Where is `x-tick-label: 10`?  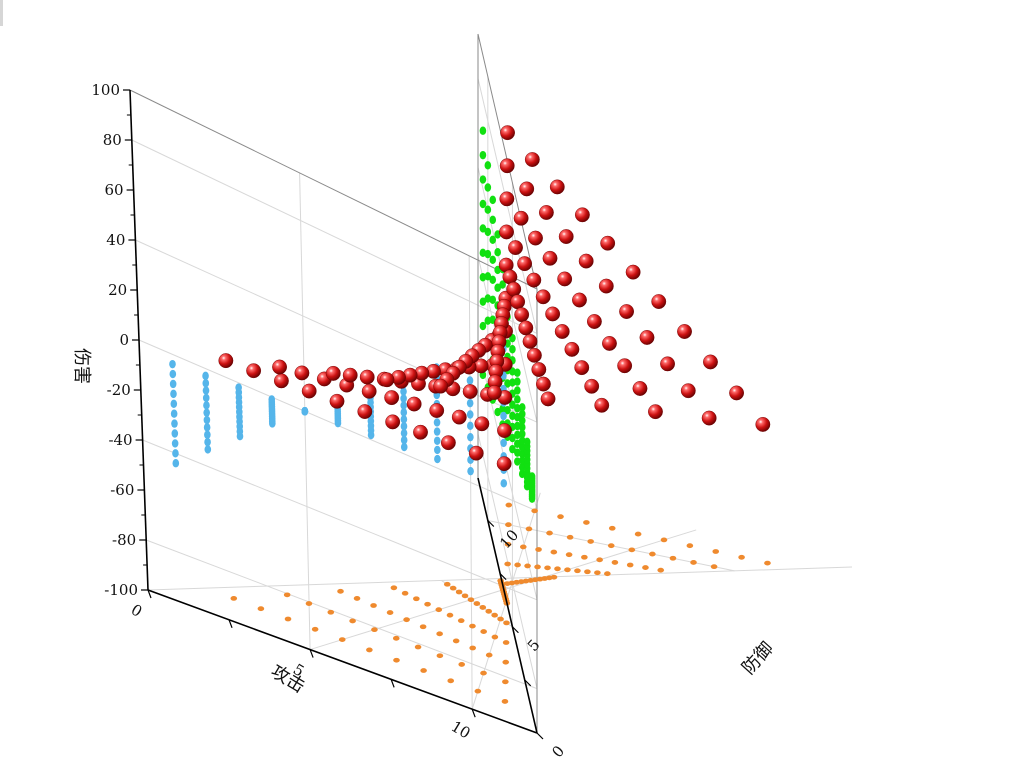 x-tick-label: 10 is located at coordinates (461, 729).